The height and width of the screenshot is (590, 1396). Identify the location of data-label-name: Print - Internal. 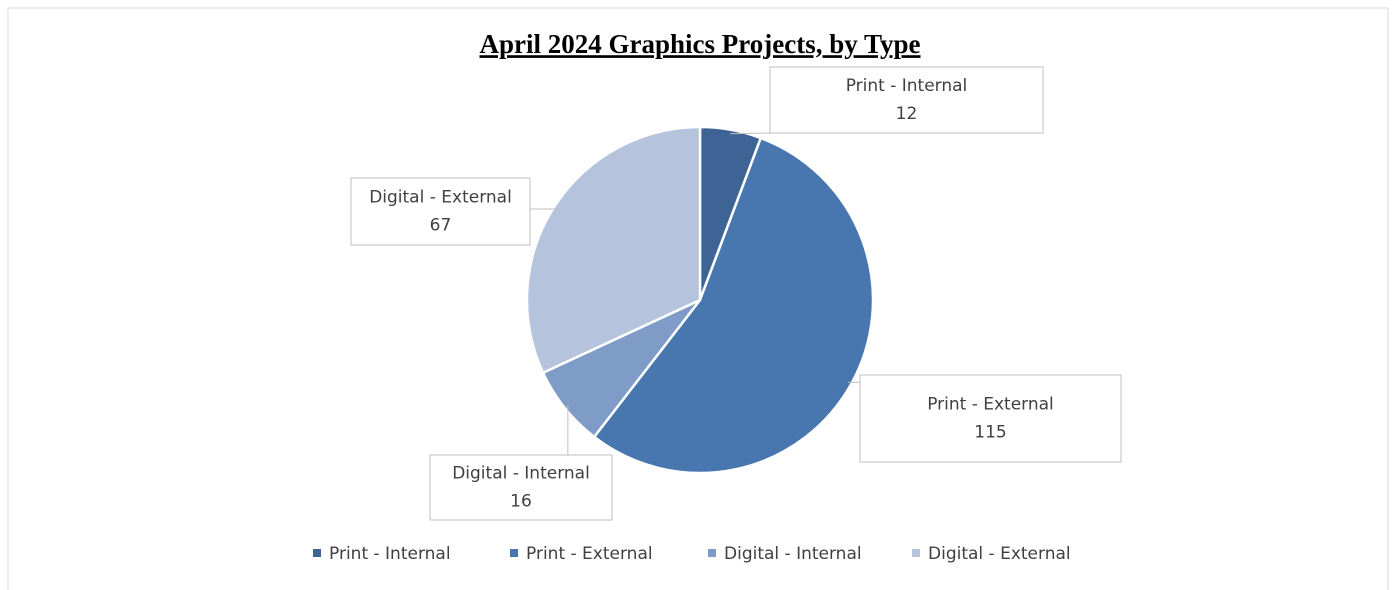
(907, 86).